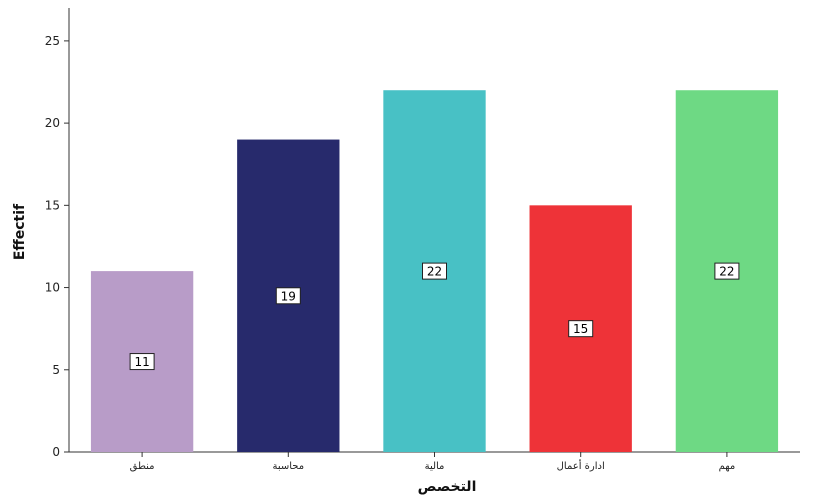  What do you see at coordinates (727, 466) in the screenshot?
I see `category-label: مهم` at bounding box center [727, 466].